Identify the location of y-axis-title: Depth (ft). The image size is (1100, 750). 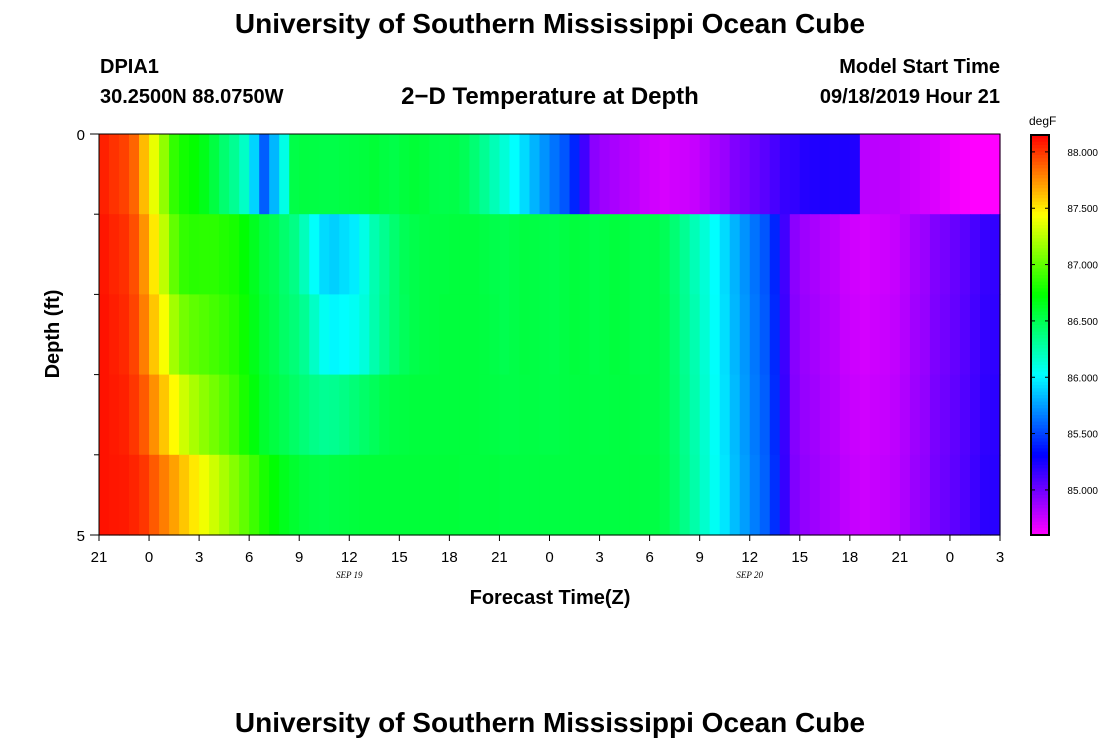
(53, 334).